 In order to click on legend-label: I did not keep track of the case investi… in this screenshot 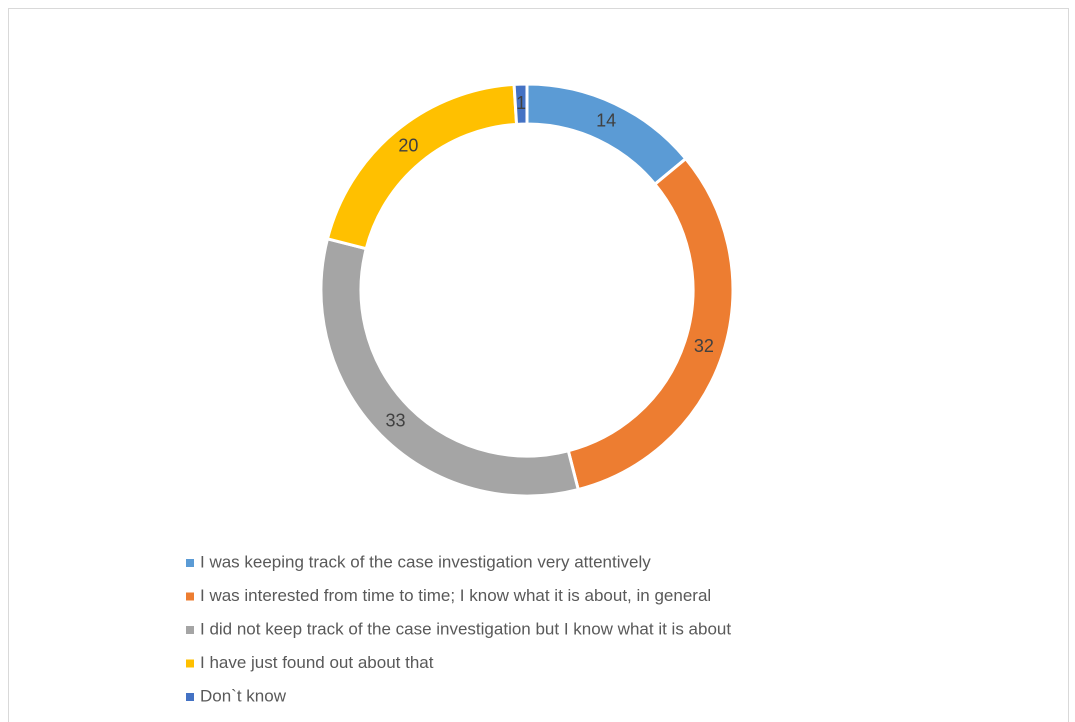, I will do `click(465, 628)`.